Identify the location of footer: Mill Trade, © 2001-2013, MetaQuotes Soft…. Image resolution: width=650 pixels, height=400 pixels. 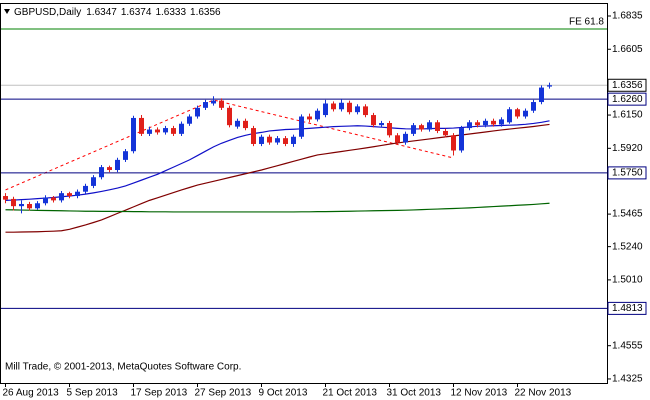
(123, 367).